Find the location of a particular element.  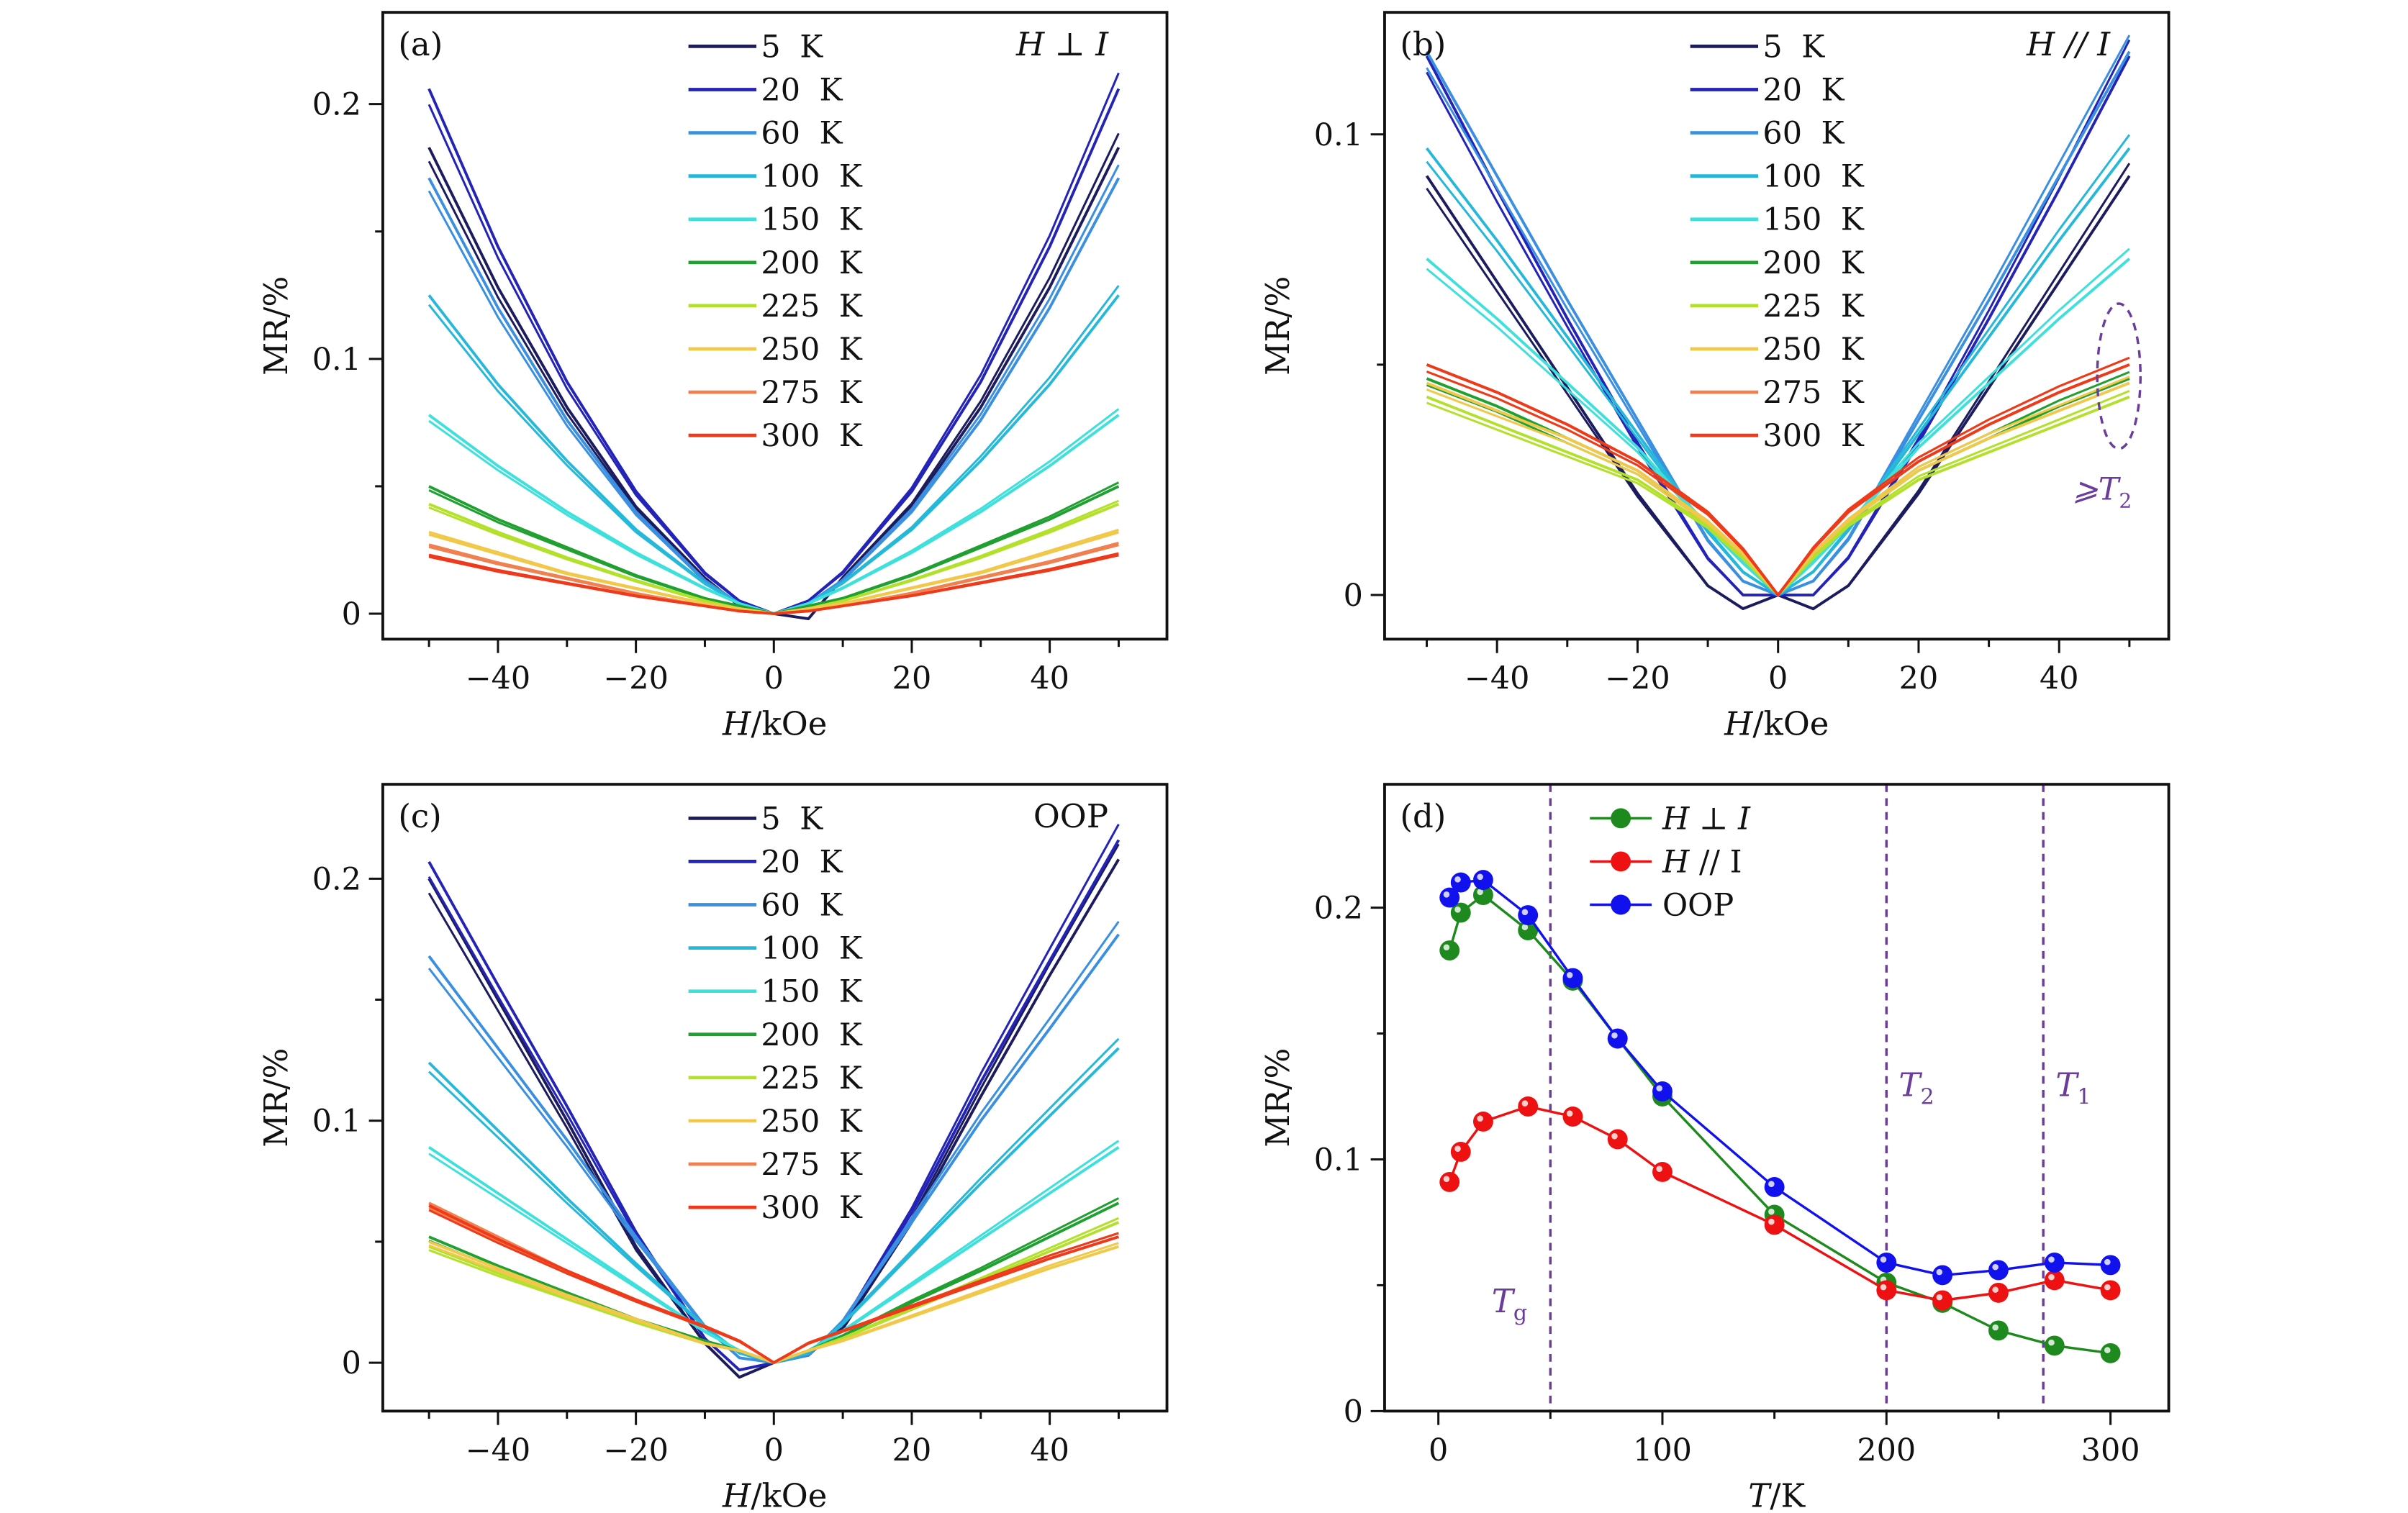

legend-label: OOP is located at coordinates (1698, 906).